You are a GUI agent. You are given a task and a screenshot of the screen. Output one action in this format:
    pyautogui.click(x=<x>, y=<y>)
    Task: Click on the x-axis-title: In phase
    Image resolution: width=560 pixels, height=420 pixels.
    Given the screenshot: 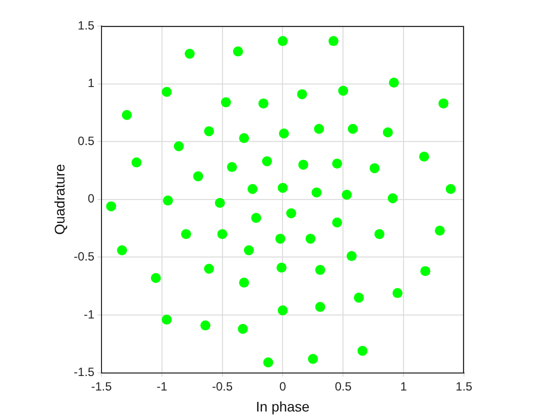 What is the action you would take?
    pyautogui.click(x=283, y=406)
    